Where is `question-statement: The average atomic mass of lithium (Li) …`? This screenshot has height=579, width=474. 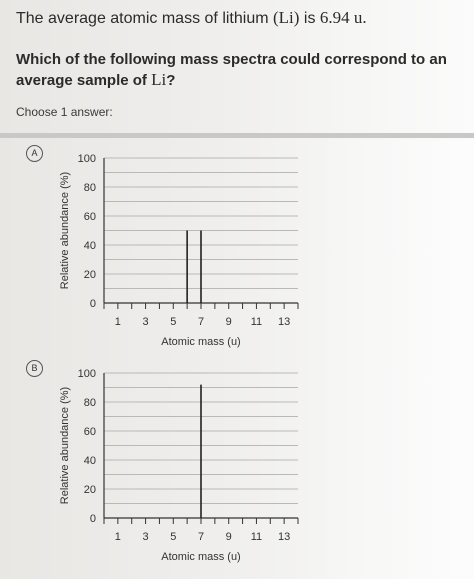 question-statement: The average atomic mass of lithium (Li) … is located at coordinates (191, 18).